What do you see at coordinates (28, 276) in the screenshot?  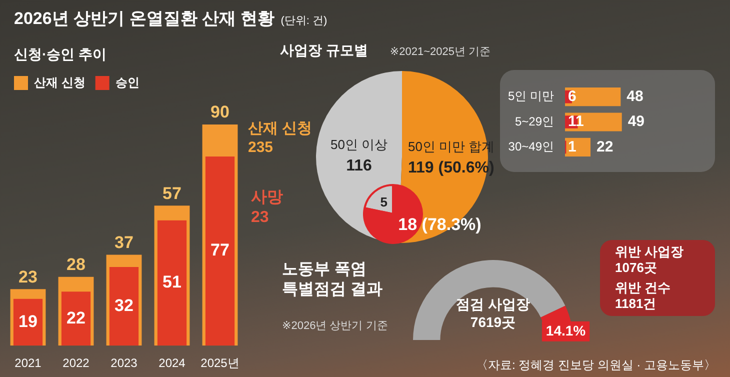 I see `data-label: 23` at bounding box center [28, 276].